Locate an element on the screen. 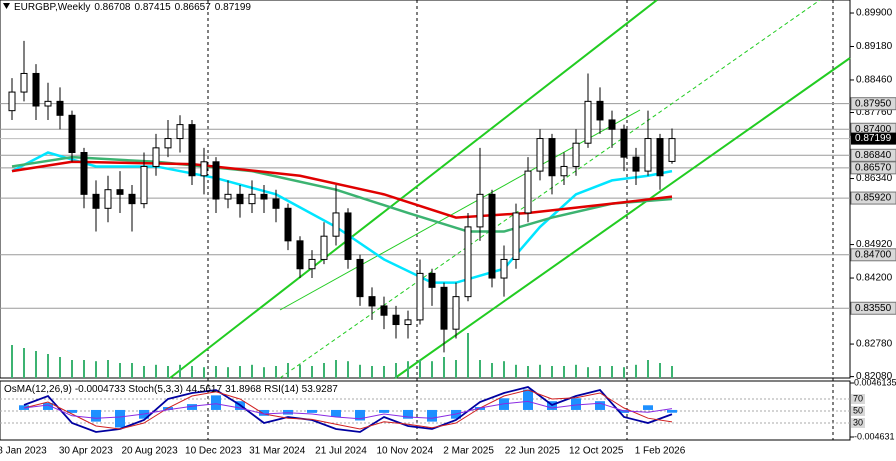 This screenshot has width=896, height=461. y2-tick-label: 30 is located at coordinates (858, 422).